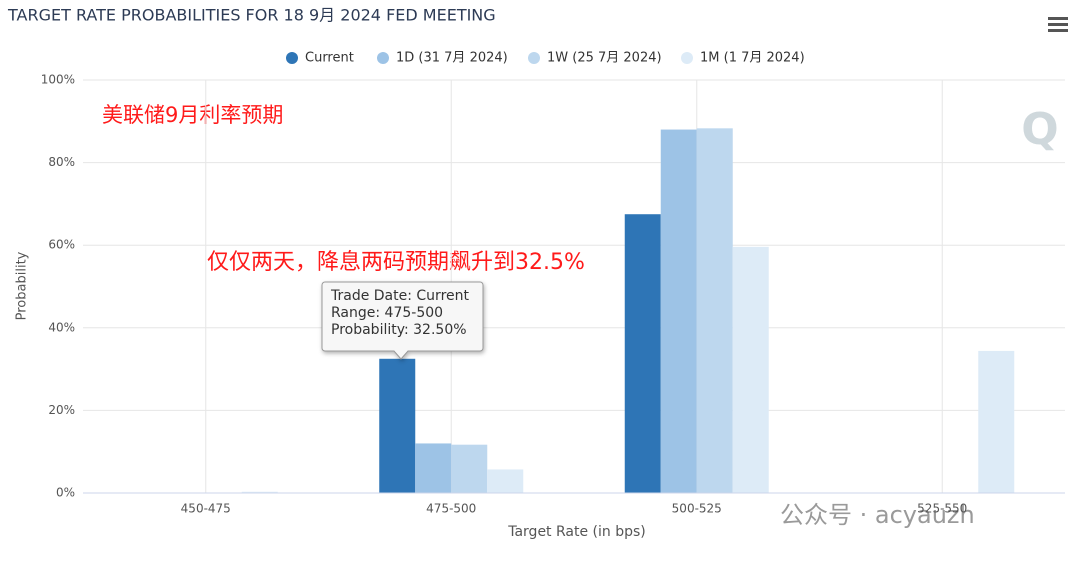 This screenshot has width=1080, height=562. I want to click on y-tick-label: 0%, so click(65, 493).